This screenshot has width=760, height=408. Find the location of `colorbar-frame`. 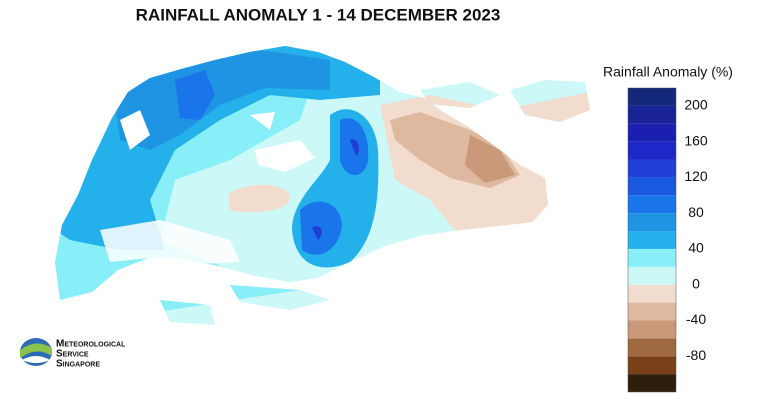

colorbar-frame is located at coordinates (652, 240).